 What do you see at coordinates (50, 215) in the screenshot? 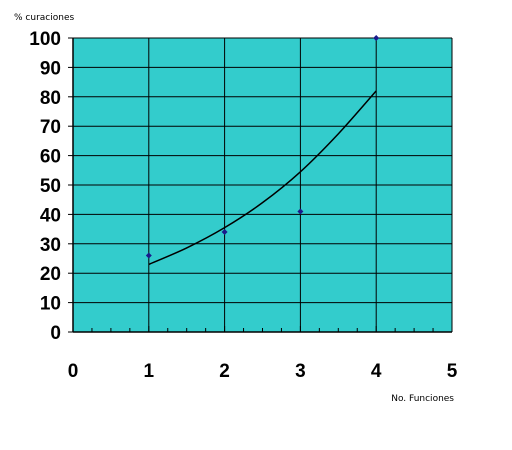
I see `y-tick-label: 40` at bounding box center [50, 215].